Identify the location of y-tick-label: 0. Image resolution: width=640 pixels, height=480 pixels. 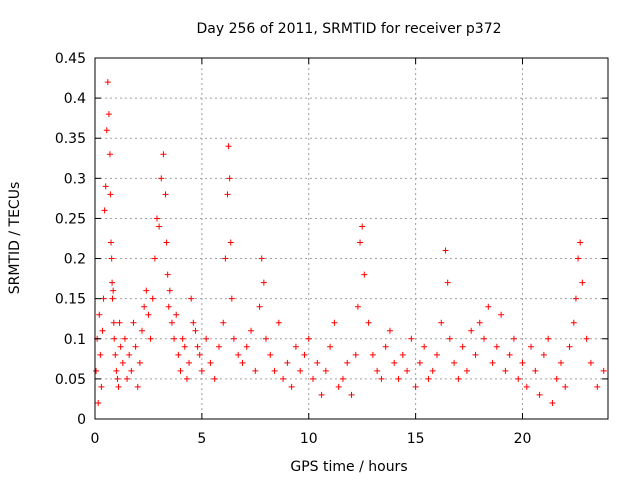
(81, 420).